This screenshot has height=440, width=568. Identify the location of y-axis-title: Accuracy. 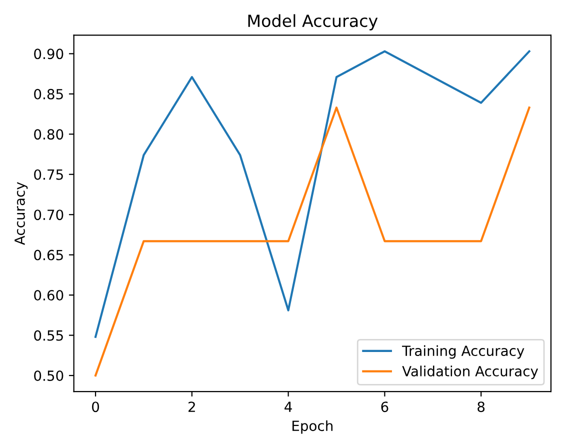
(21, 213).